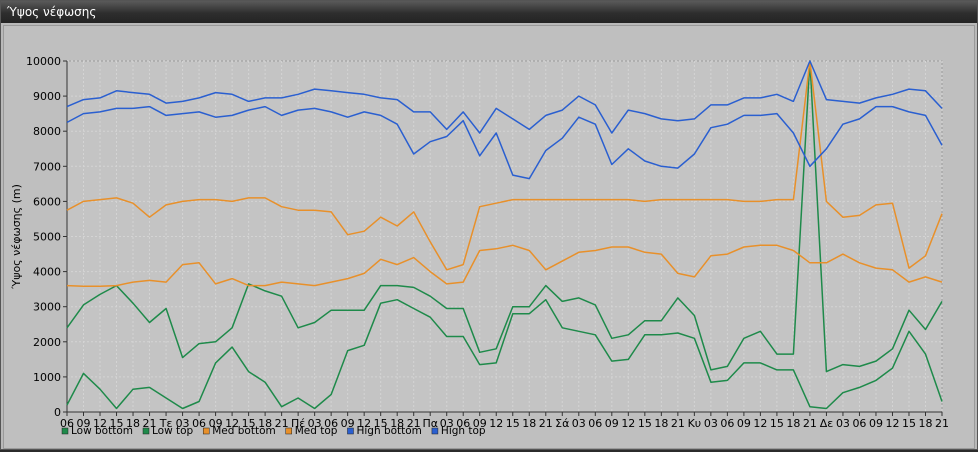  What do you see at coordinates (489, 12) in the screenshot?
I see `window-title: Ύψος νέφωσης` at bounding box center [489, 12].